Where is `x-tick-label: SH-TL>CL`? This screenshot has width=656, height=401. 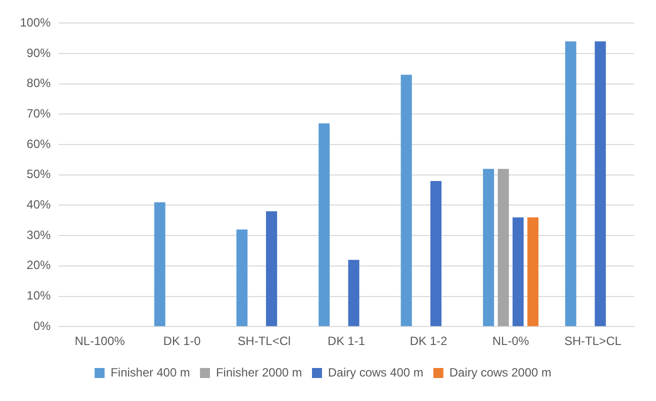 x-tick-label: SH-TL>CL is located at coordinates (593, 341).